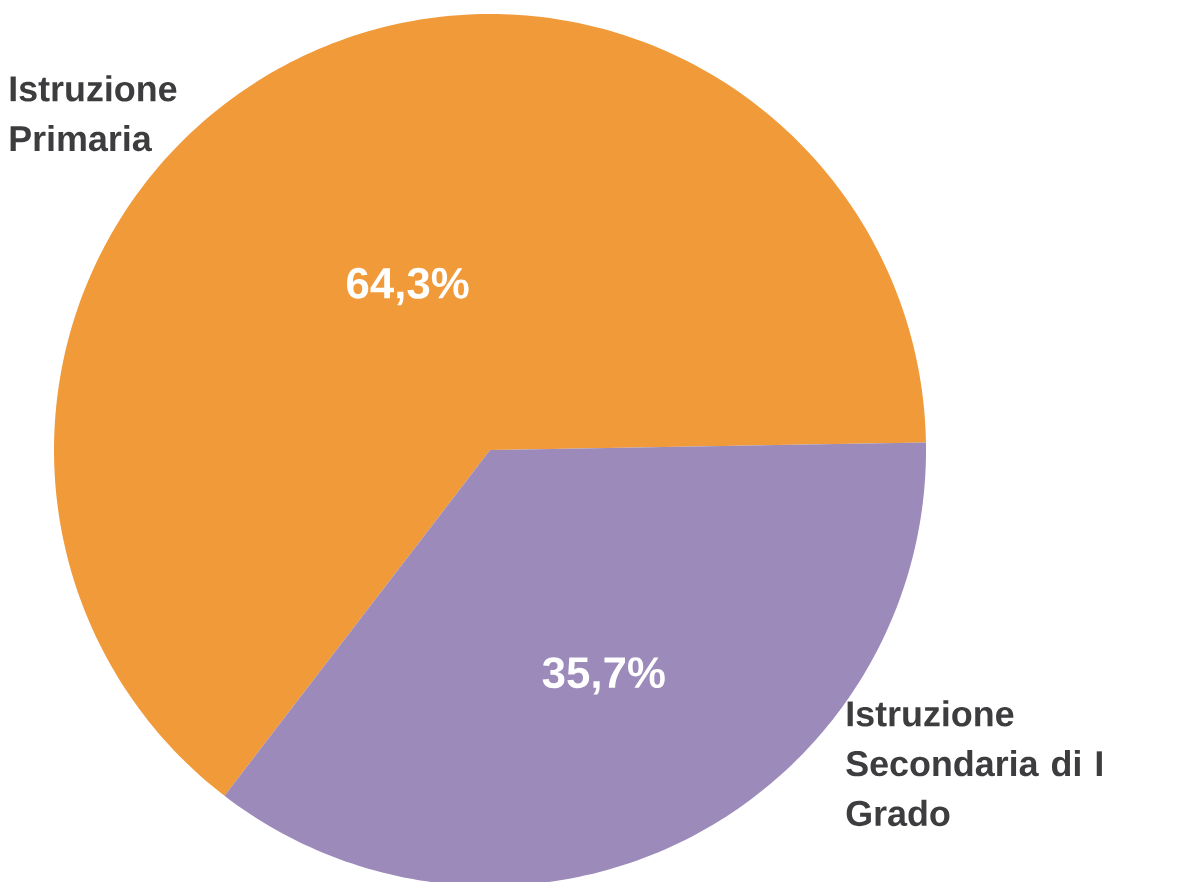  What do you see at coordinates (603, 676) in the screenshot?
I see `data-label: 35,7%` at bounding box center [603, 676].